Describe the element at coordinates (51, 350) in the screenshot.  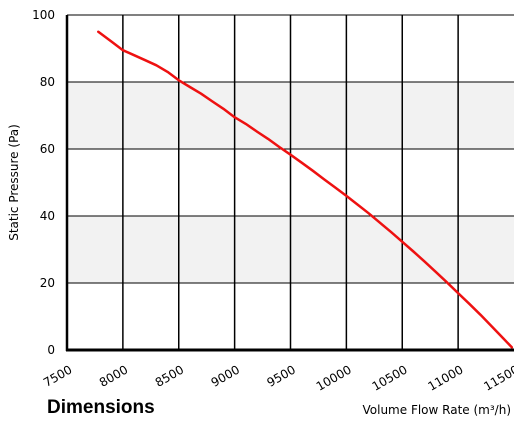
I see `y-tick-label: 0` at that location.